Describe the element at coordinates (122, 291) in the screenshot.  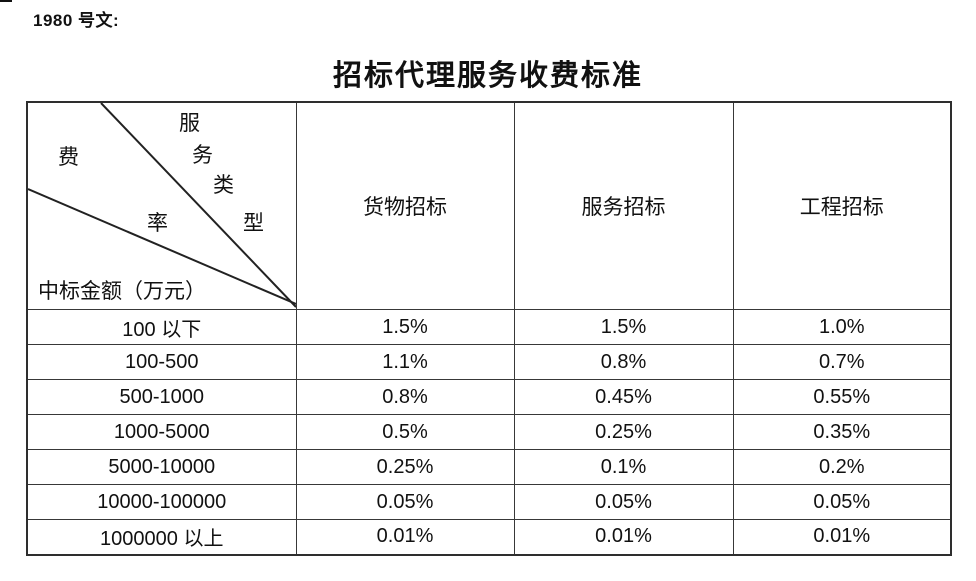
I see `bid-amount-axis-label: 中标金额（万元）` at that location.